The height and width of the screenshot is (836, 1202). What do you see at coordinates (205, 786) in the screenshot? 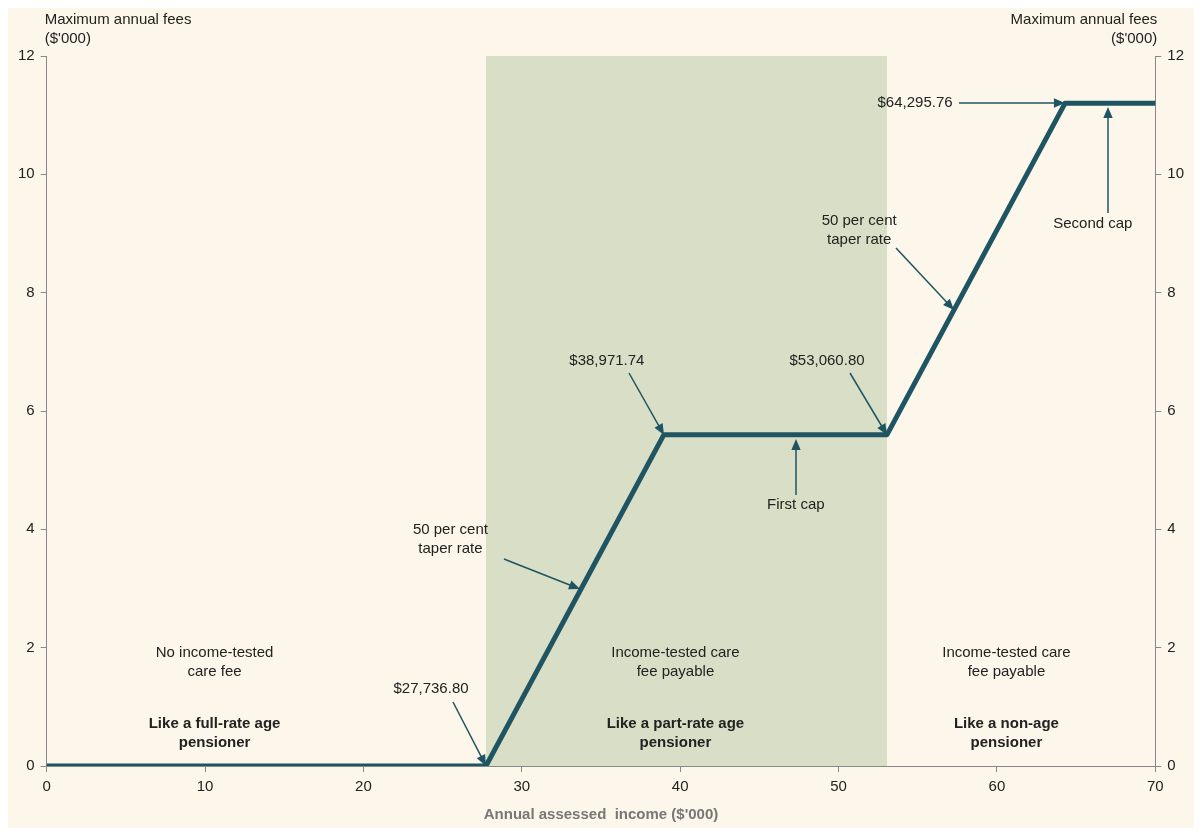
I see `x-tick-label: 10` at bounding box center [205, 786].